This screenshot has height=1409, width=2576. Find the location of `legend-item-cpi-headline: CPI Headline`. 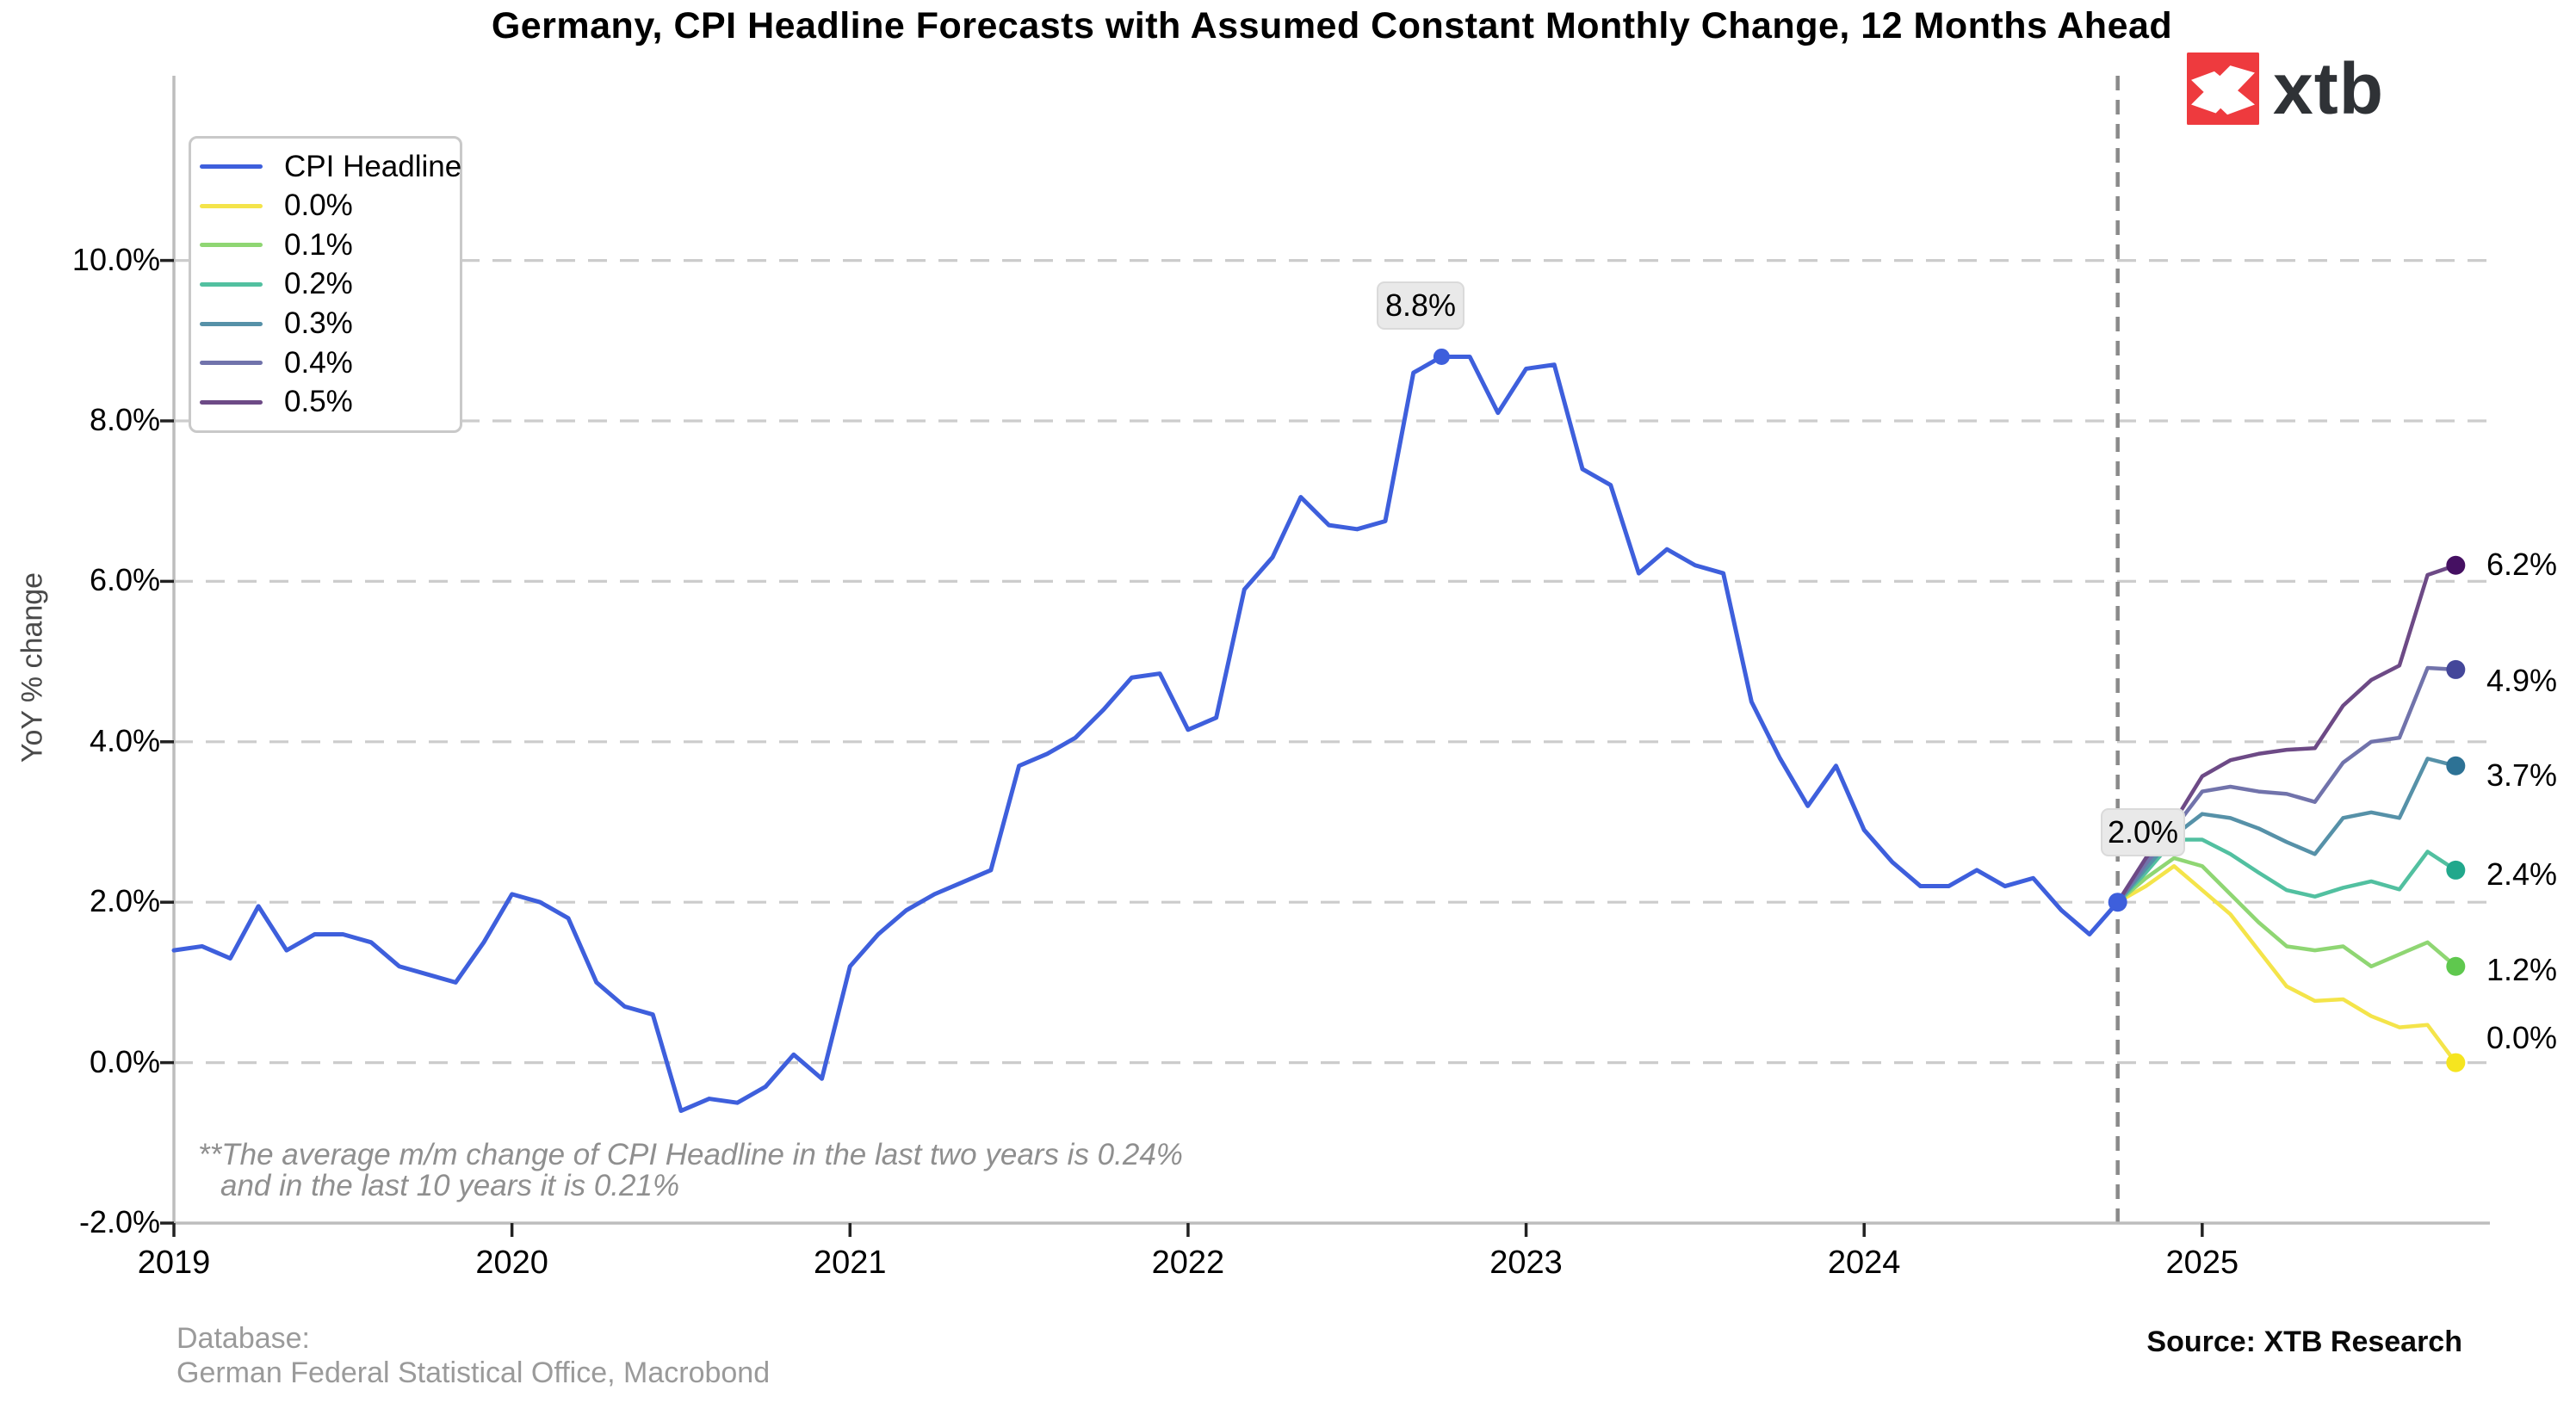

legend-item-cpi-headline: CPI Headline is located at coordinates (327, 166).